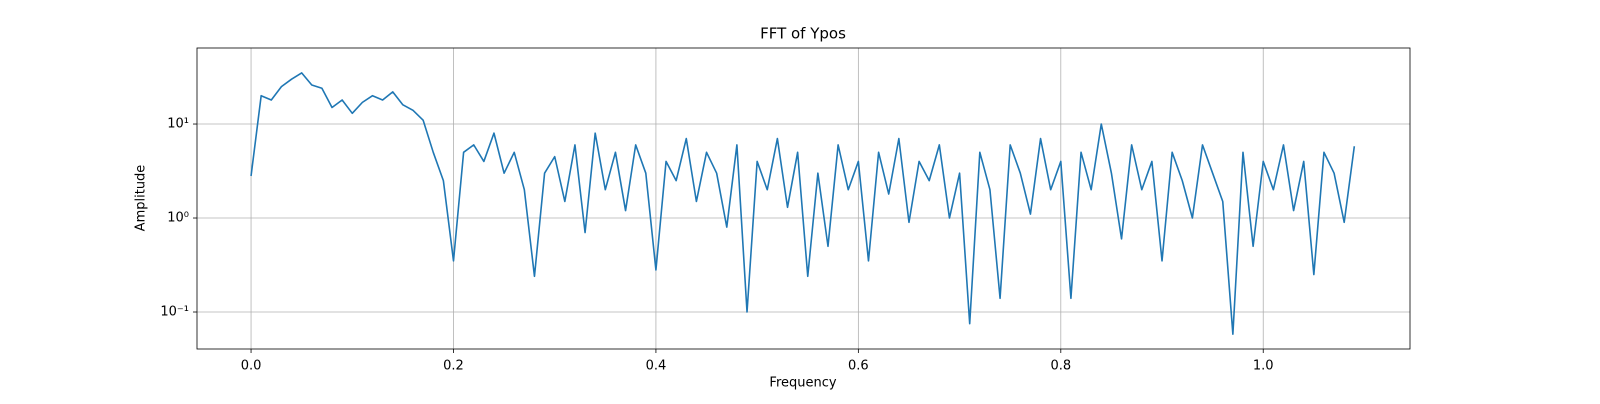 The height and width of the screenshot is (404, 1600). Describe the element at coordinates (141, 198) in the screenshot. I see `y-axis-label: Amplitude` at that location.